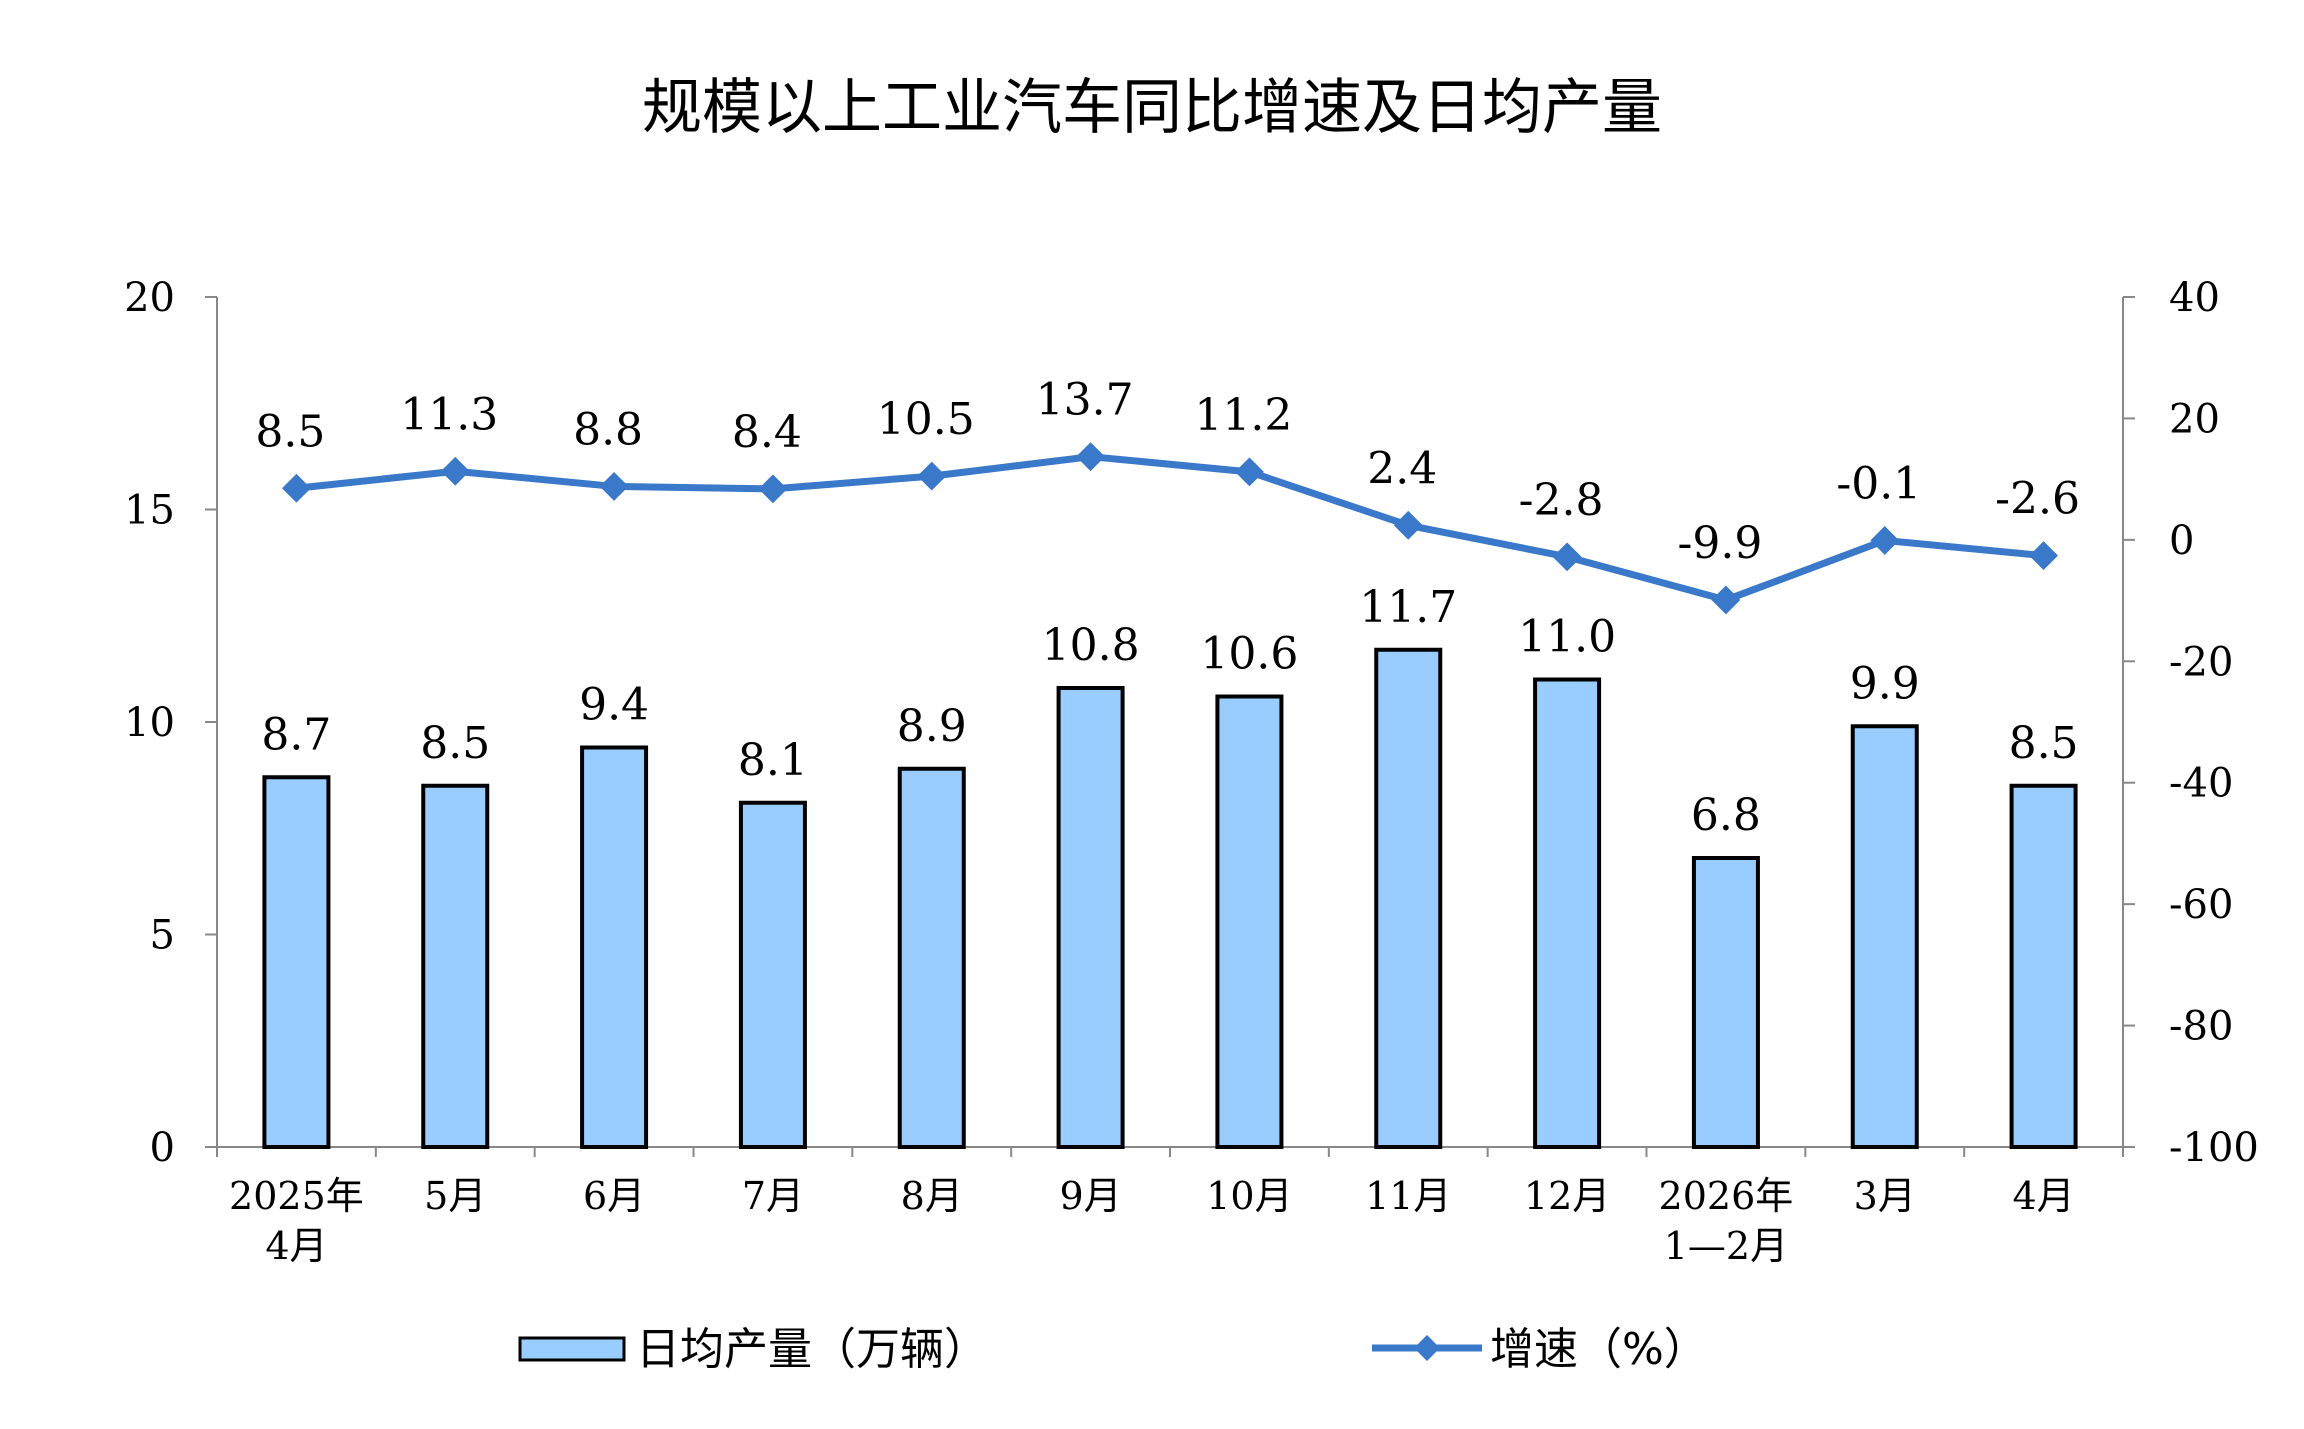 The height and width of the screenshot is (1429, 2304). I want to click on line-data-label: 10.5, so click(926, 419).